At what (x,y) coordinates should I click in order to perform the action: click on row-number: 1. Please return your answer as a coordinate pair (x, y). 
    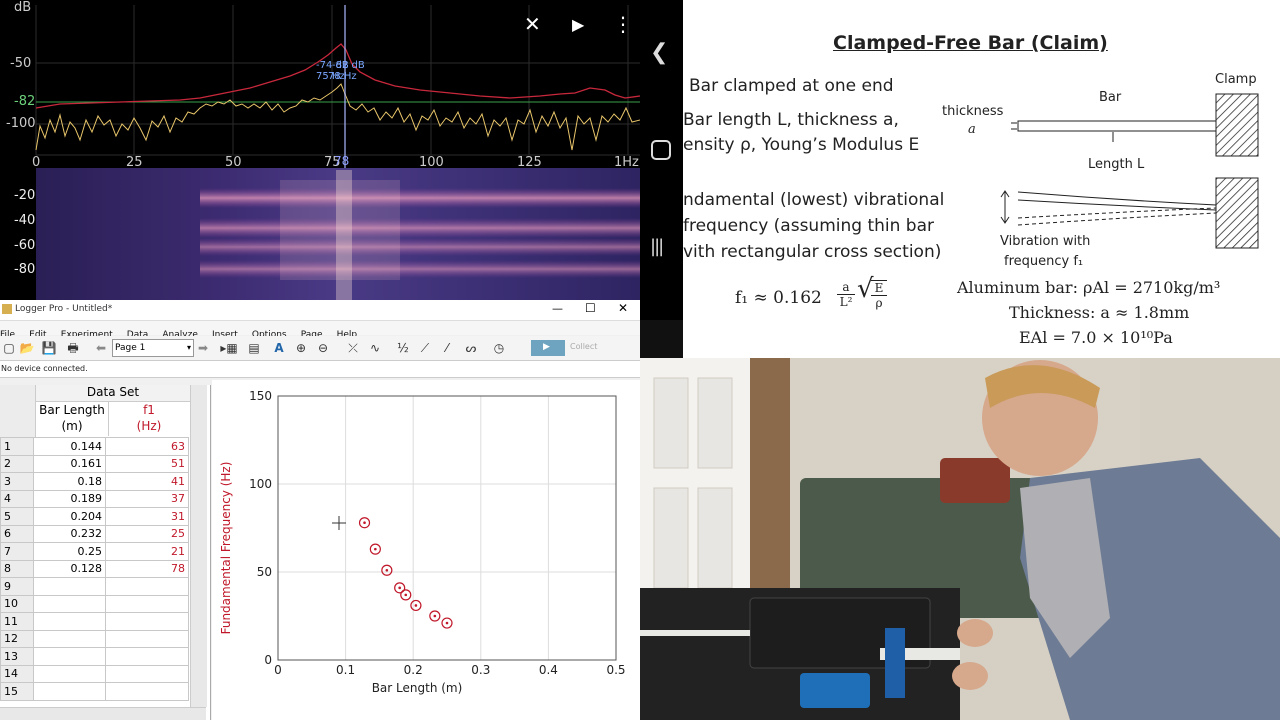
    Looking at the image, I should click on (17, 446).